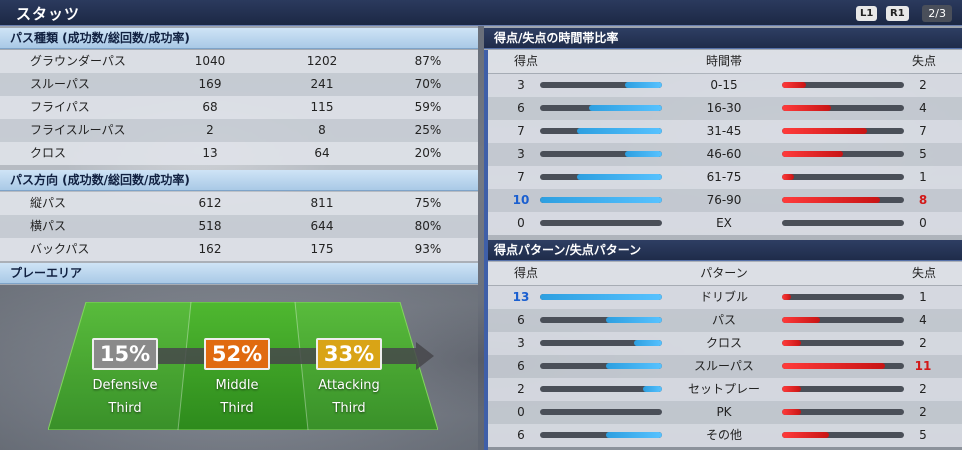 This screenshot has height=450, width=962. I want to click on row-label: ドリブル, so click(723, 297).